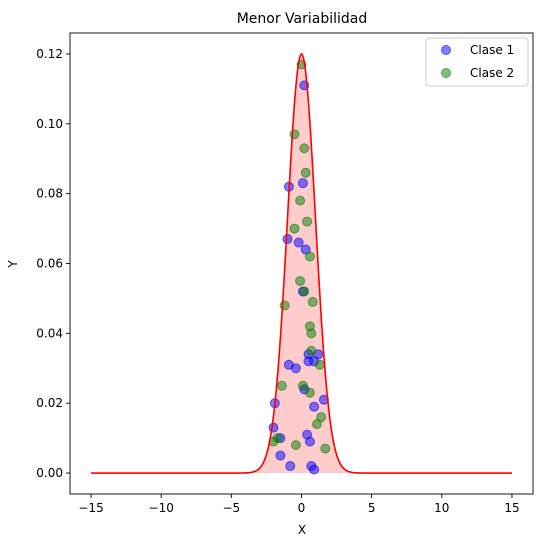  What do you see at coordinates (511, 508) in the screenshot?
I see `x-tick-label: 15` at bounding box center [511, 508].